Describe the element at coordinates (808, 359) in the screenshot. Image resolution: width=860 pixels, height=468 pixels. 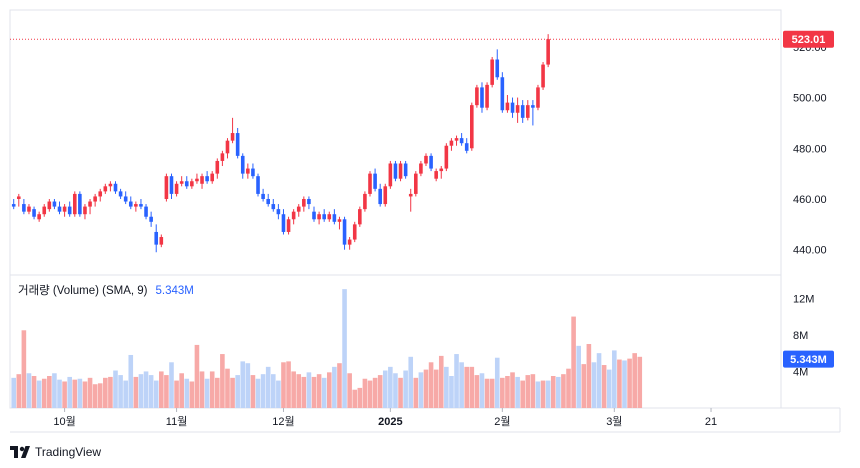
I see `sma-badge` at that location.